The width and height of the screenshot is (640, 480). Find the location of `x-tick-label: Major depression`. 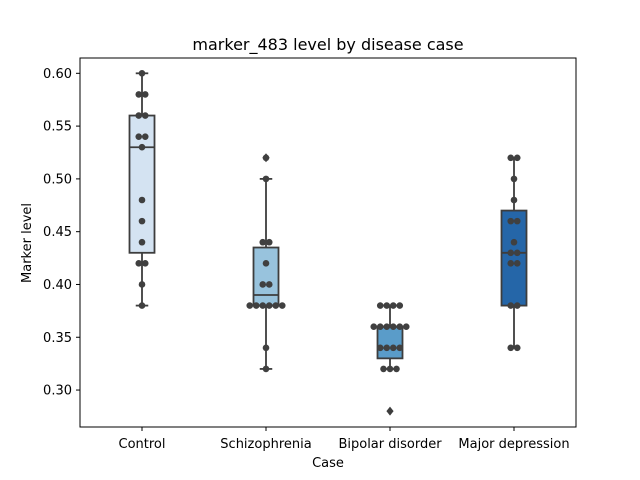

x-tick-label: Major depression is located at coordinates (513, 444).